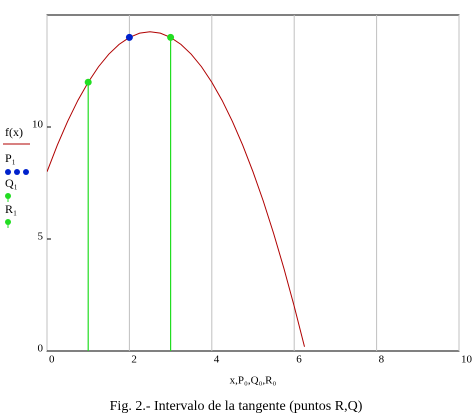 The width and height of the screenshot is (472, 420). What do you see at coordinates (11, 209) in the screenshot?
I see `legend-label: R₁` at bounding box center [11, 209].